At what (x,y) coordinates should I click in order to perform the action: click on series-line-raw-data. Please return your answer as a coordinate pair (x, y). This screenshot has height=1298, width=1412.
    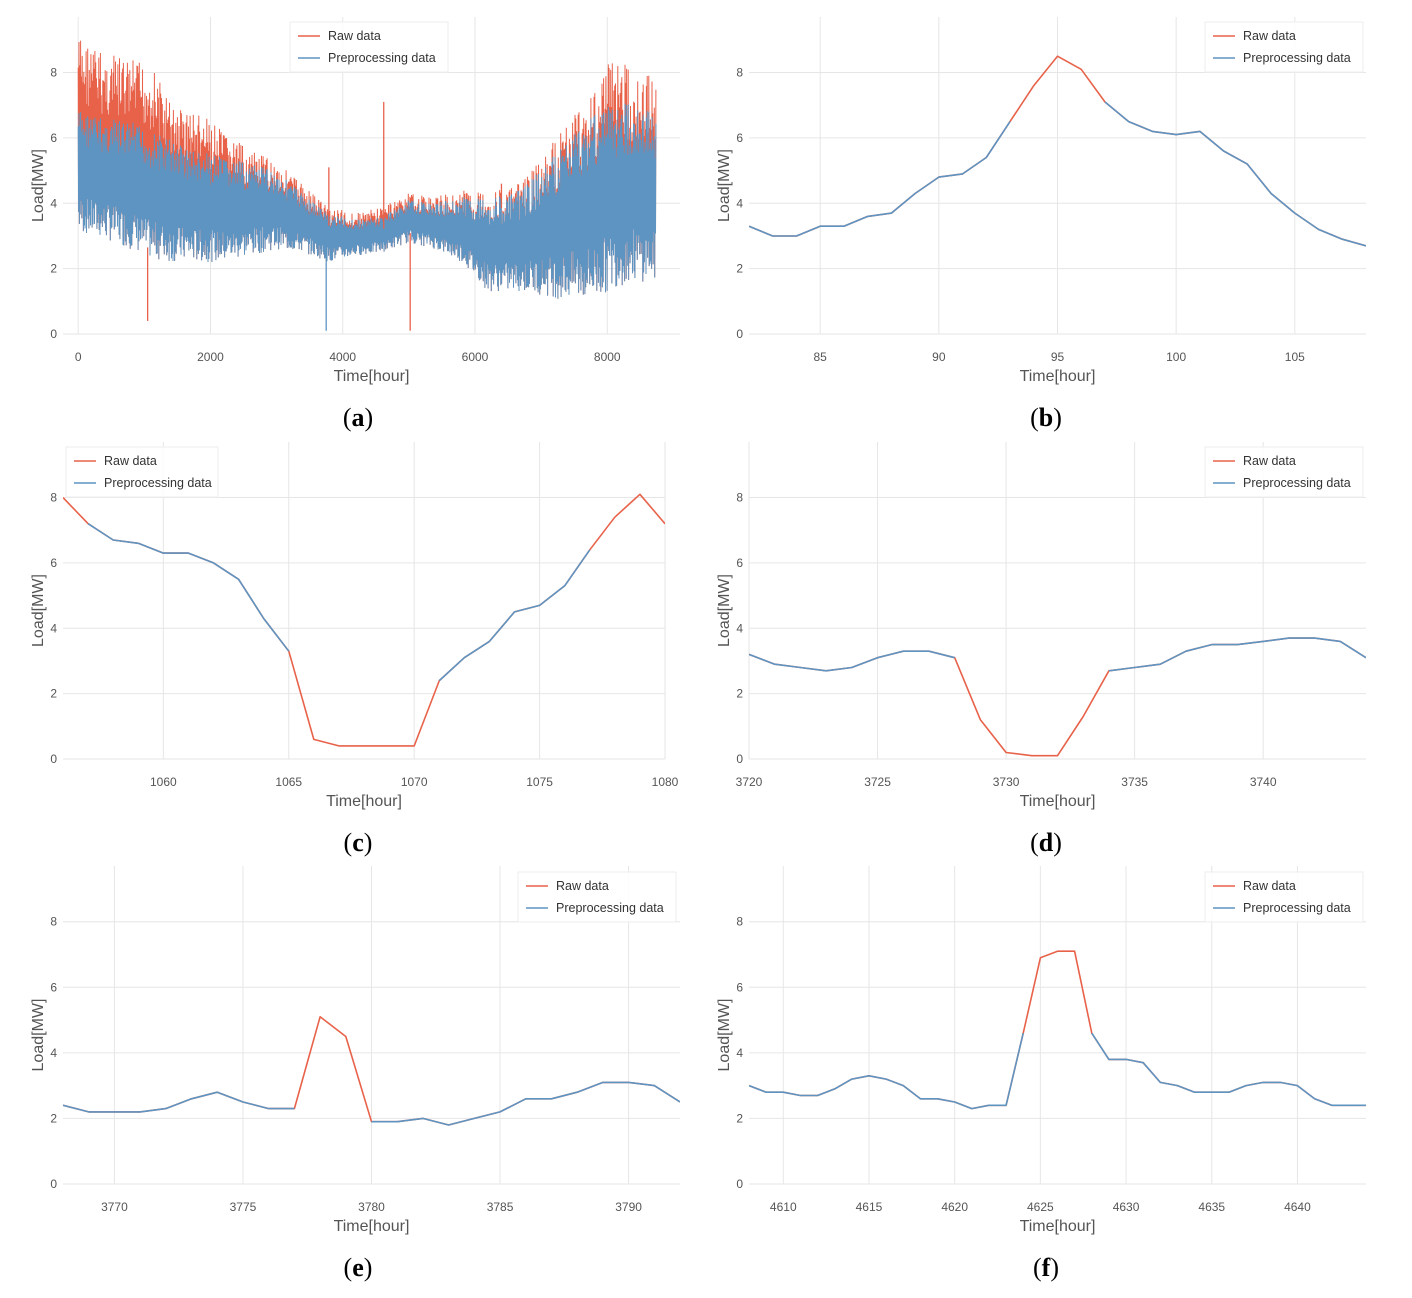
    Looking at the image, I should click on (364, 620).